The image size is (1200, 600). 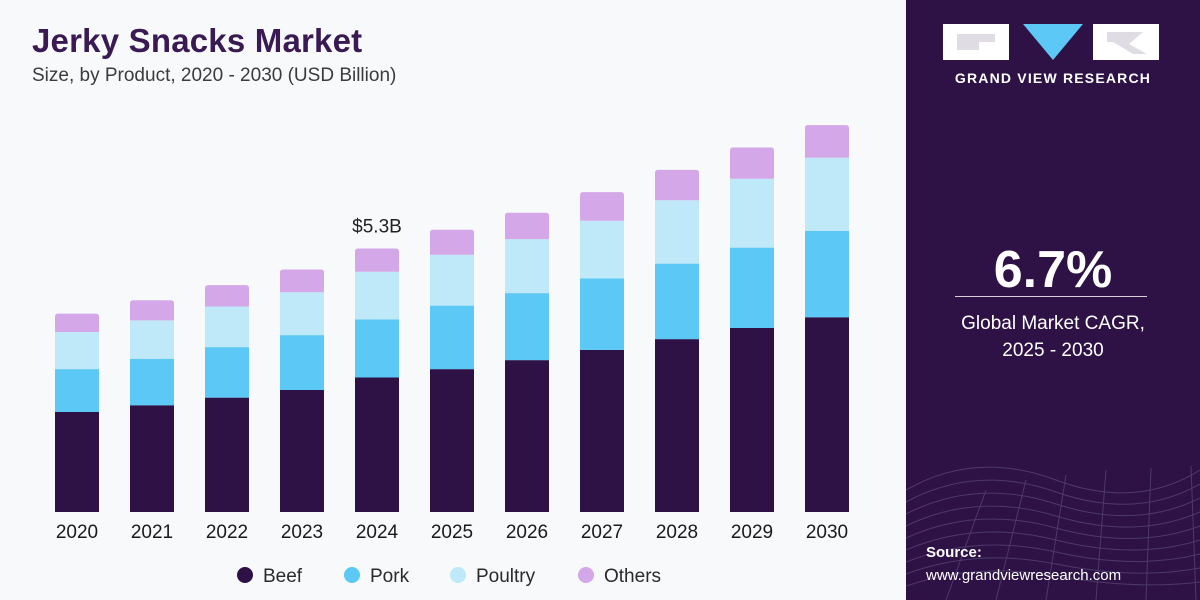 What do you see at coordinates (1053, 270) in the screenshot?
I see `cagr-value: 6.7%` at bounding box center [1053, 270].